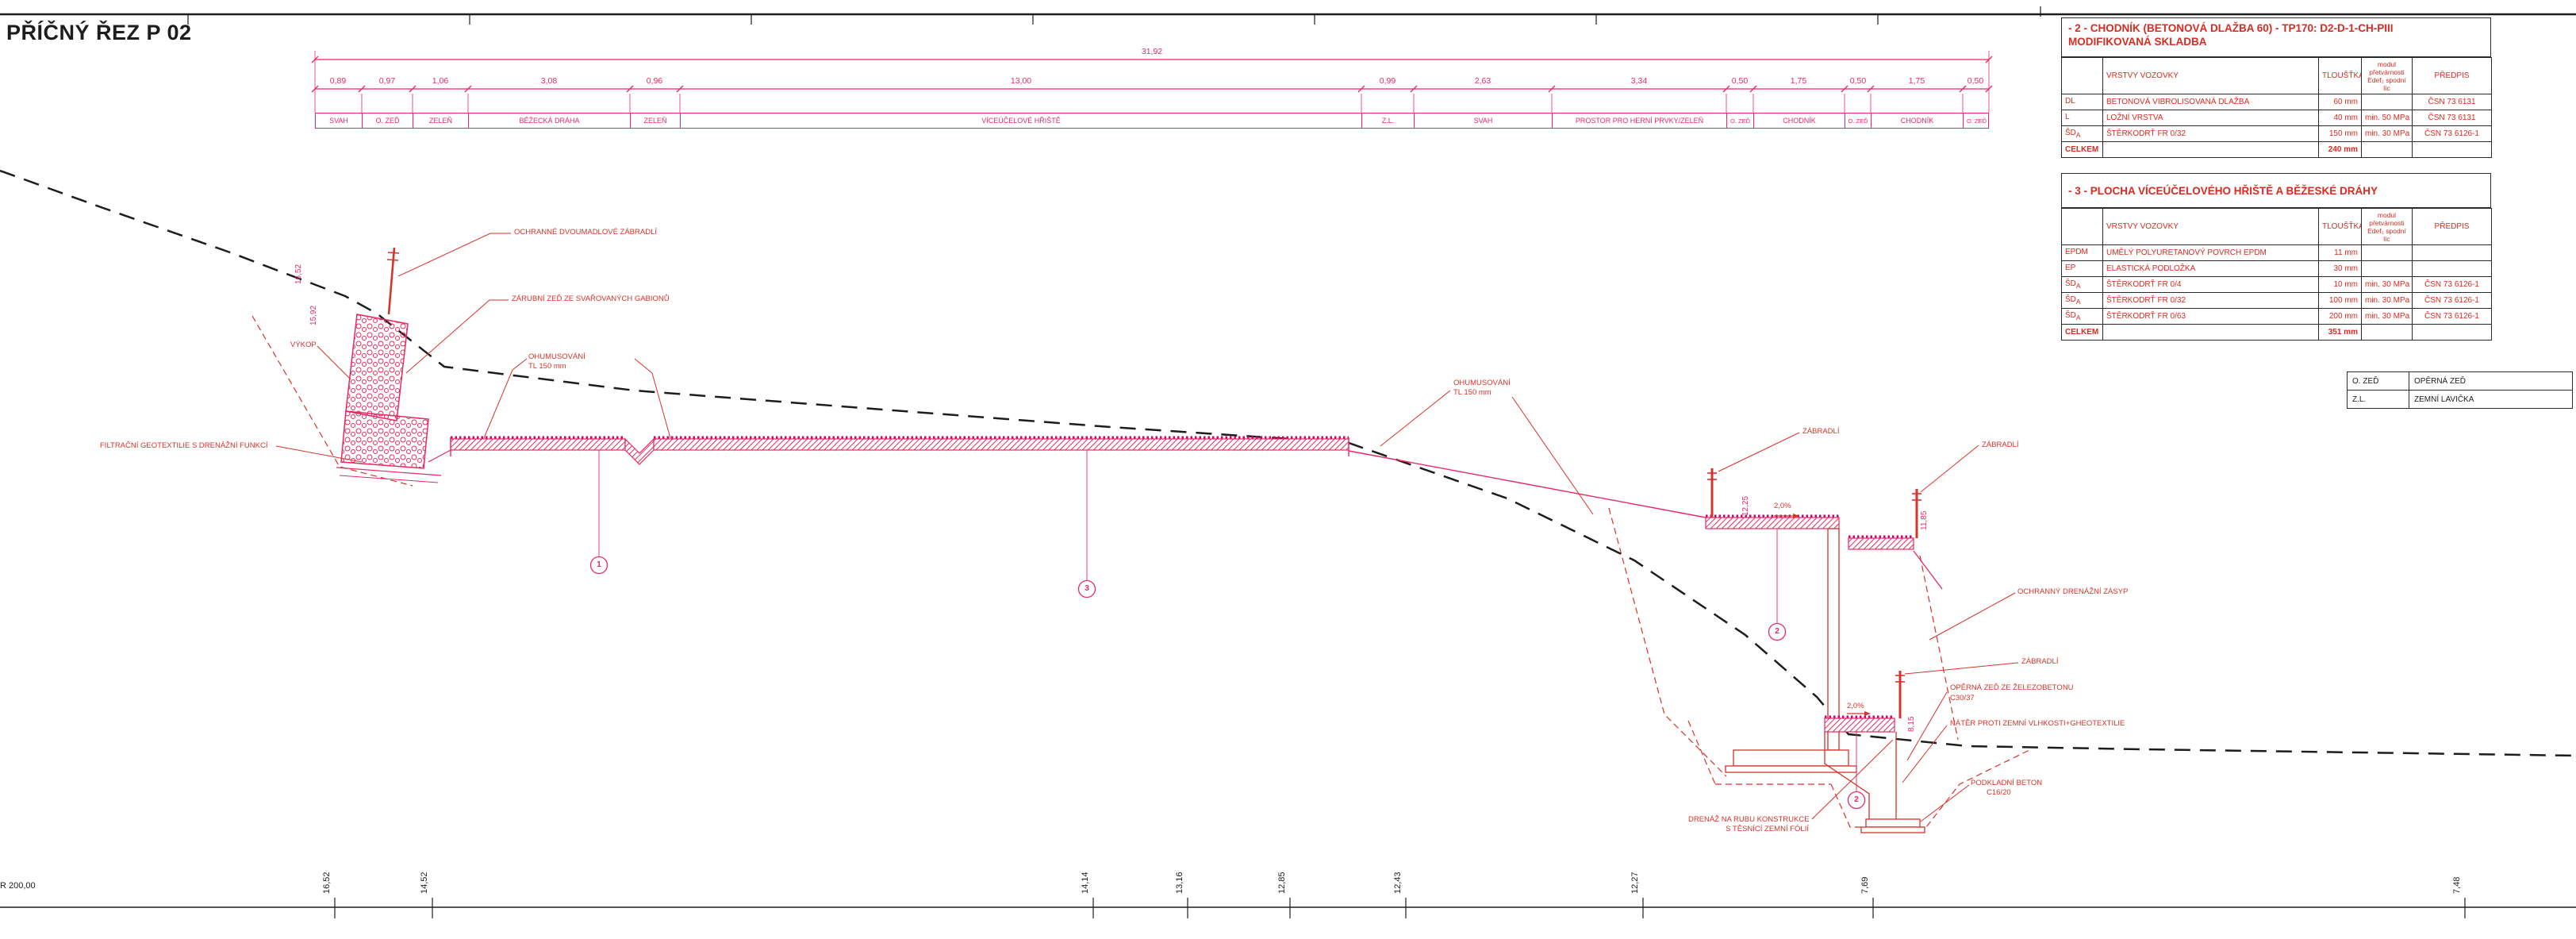  What do you see at coordinates (1767, 829) in the screenshot?
I see `annotation-drainage-foil: S TĚSNÍCÍ ZEMNÍ FÓLIÍ` at bounding box center [1767, 829].